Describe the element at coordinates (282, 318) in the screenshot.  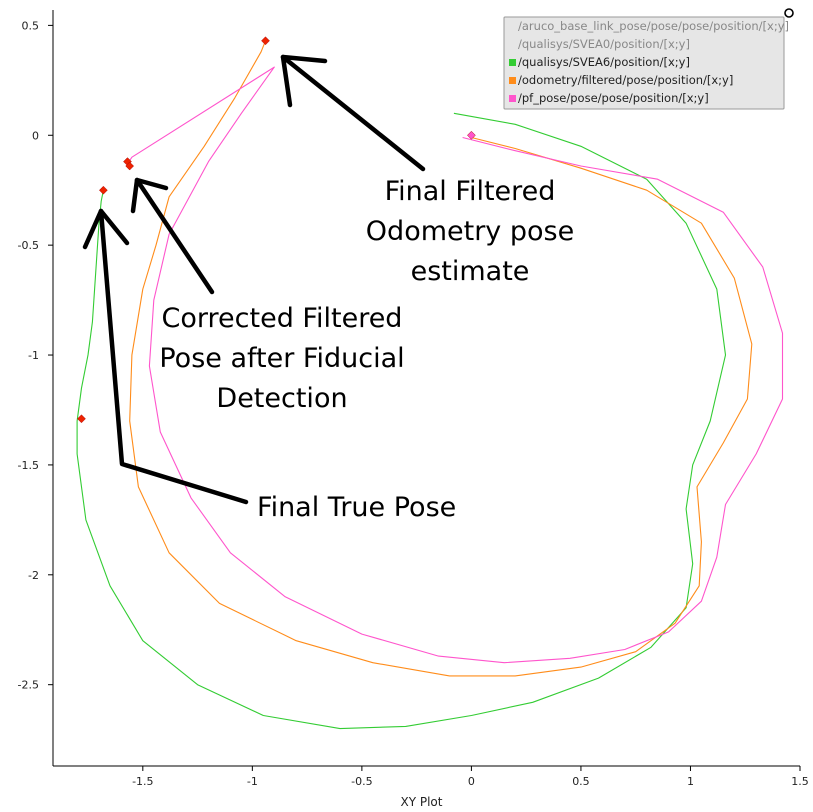
I see `annotation-text-1-0: Corrected Filtered` at that location.